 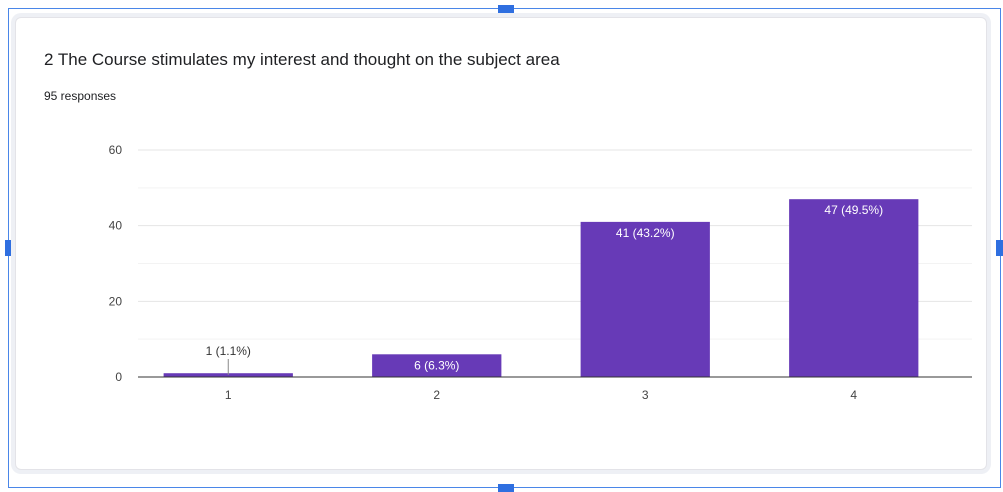 I want to click on resize-handle-bottom, so click(x=506, y=488).